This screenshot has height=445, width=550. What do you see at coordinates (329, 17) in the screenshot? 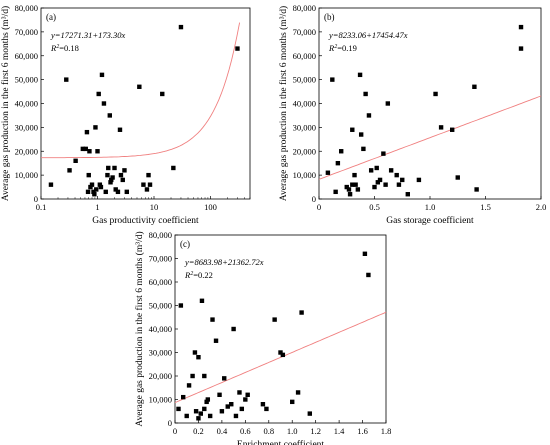
I see `chart1-panel-label: (b)` at bounding box center [329, 17].